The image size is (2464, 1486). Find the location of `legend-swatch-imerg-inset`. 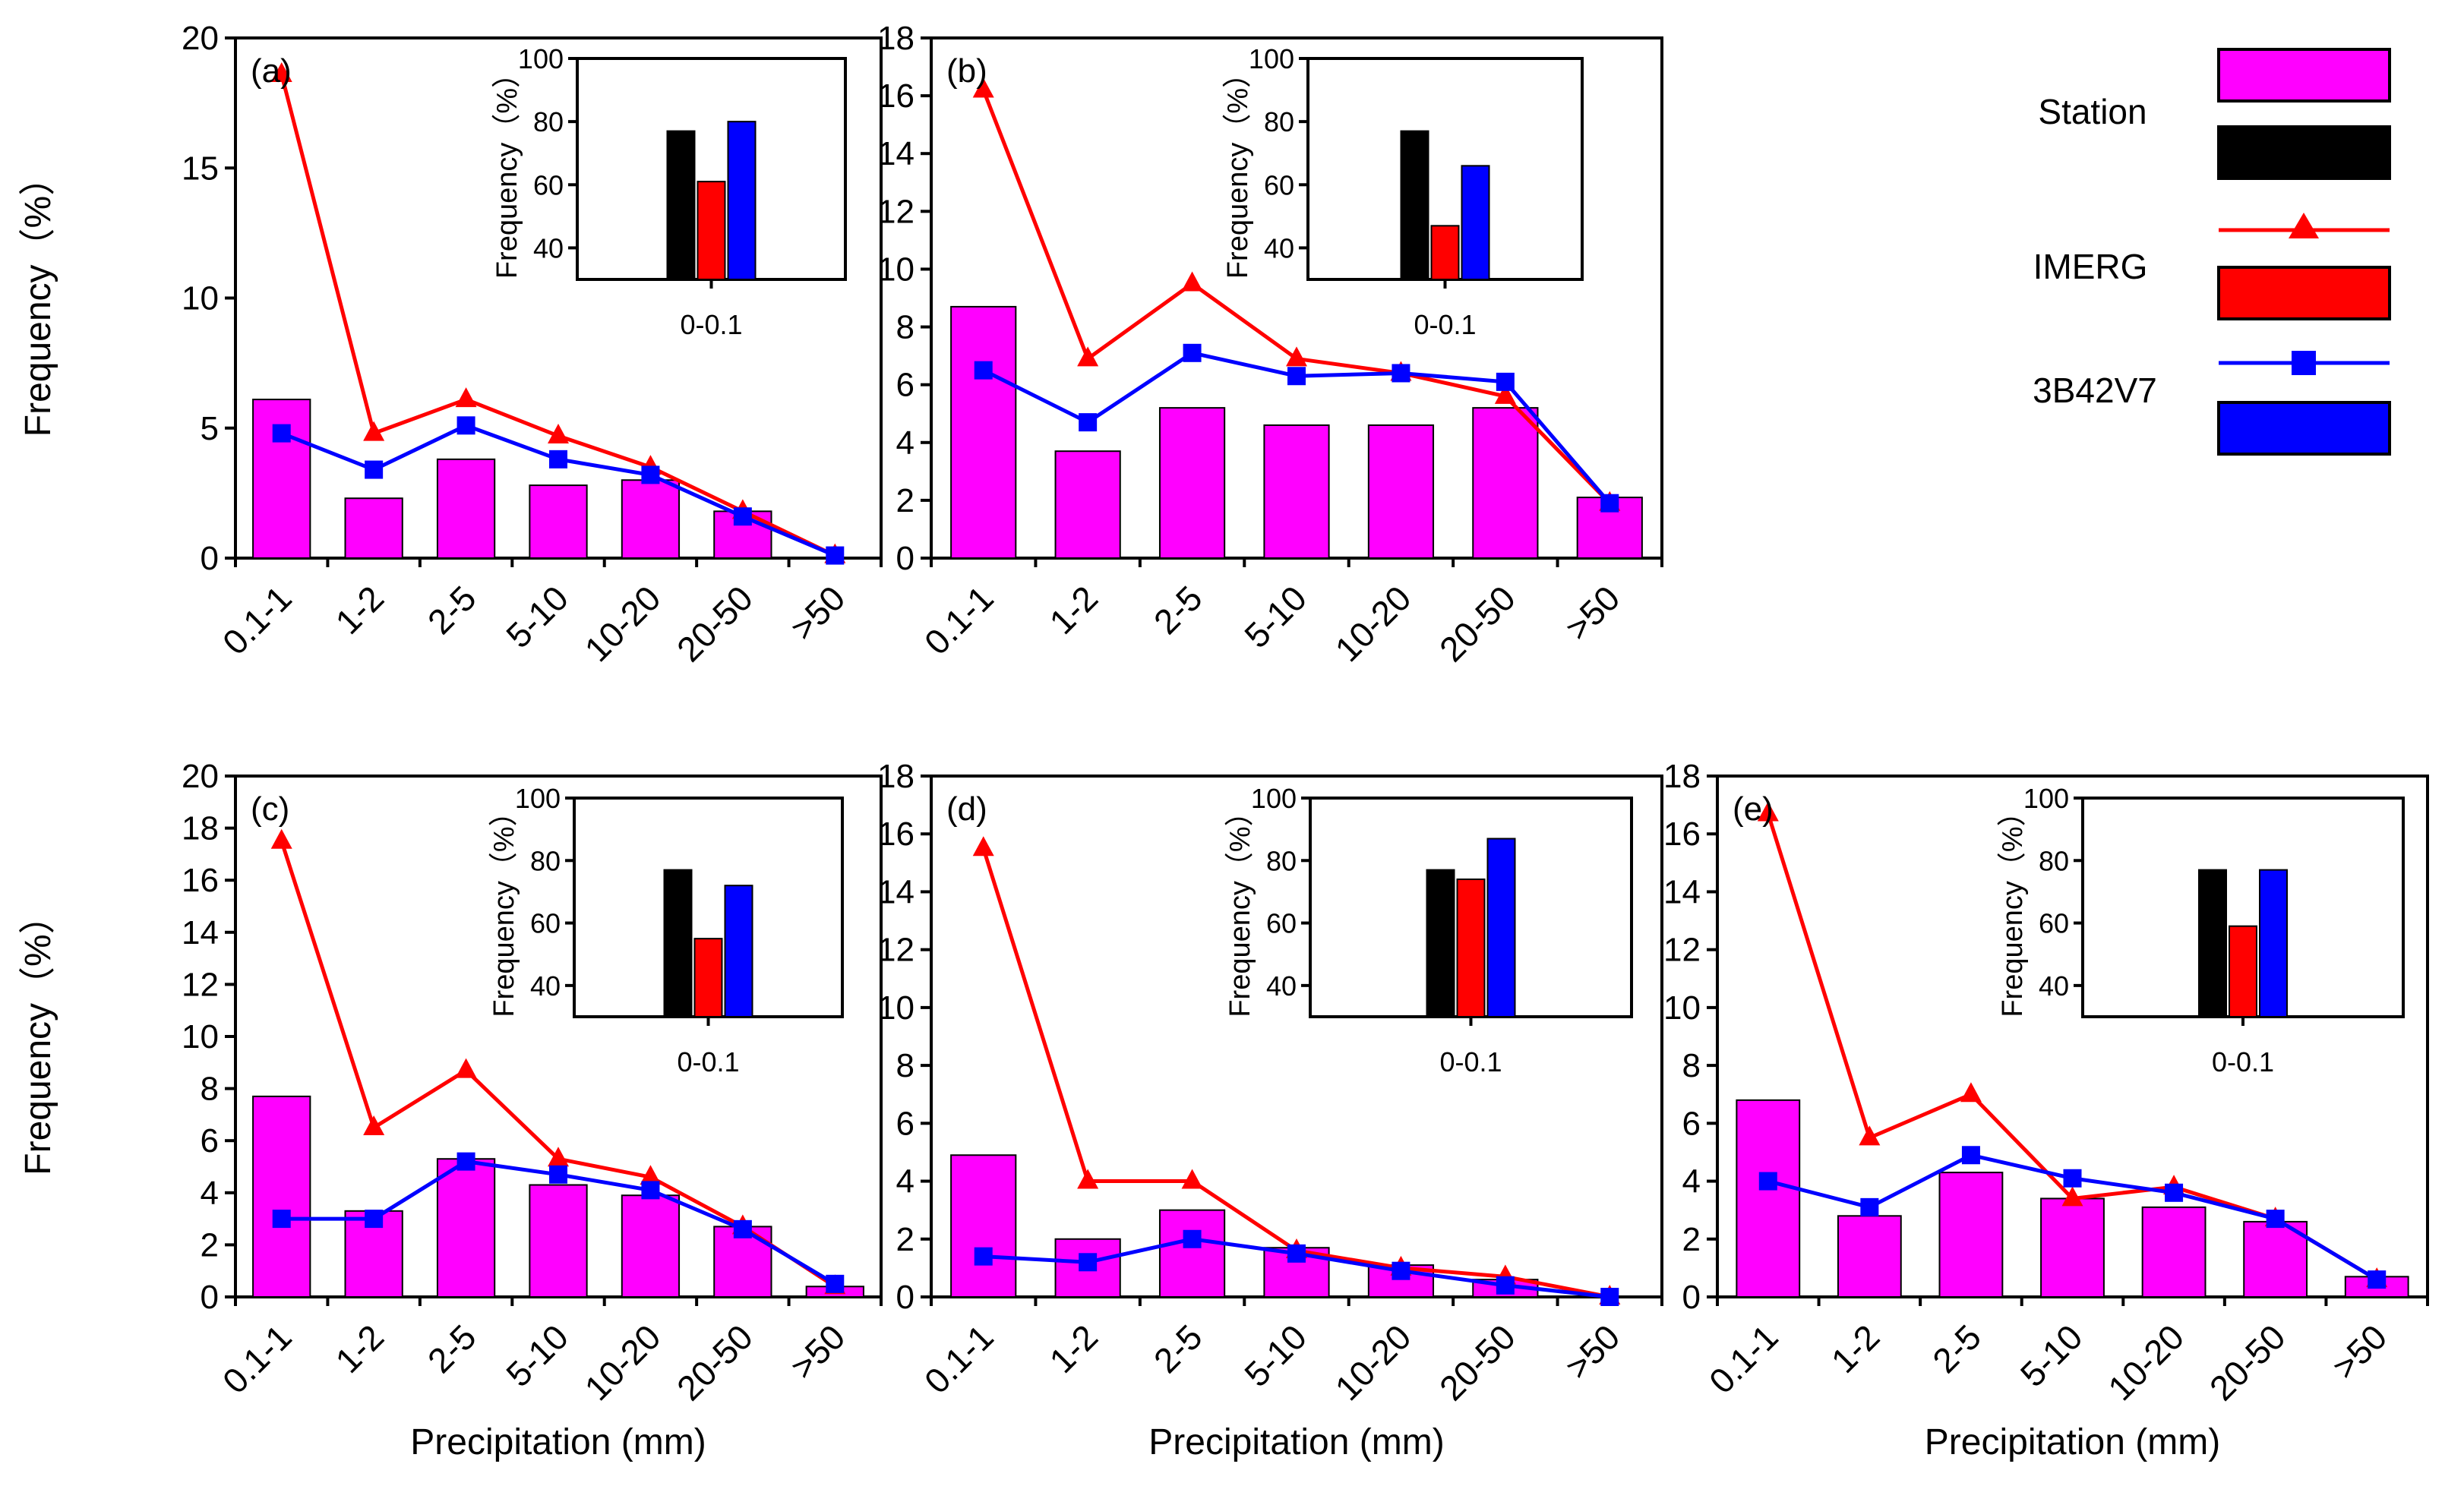

legend-swatch-imerg-inset is located at coordinates (2304, 293).